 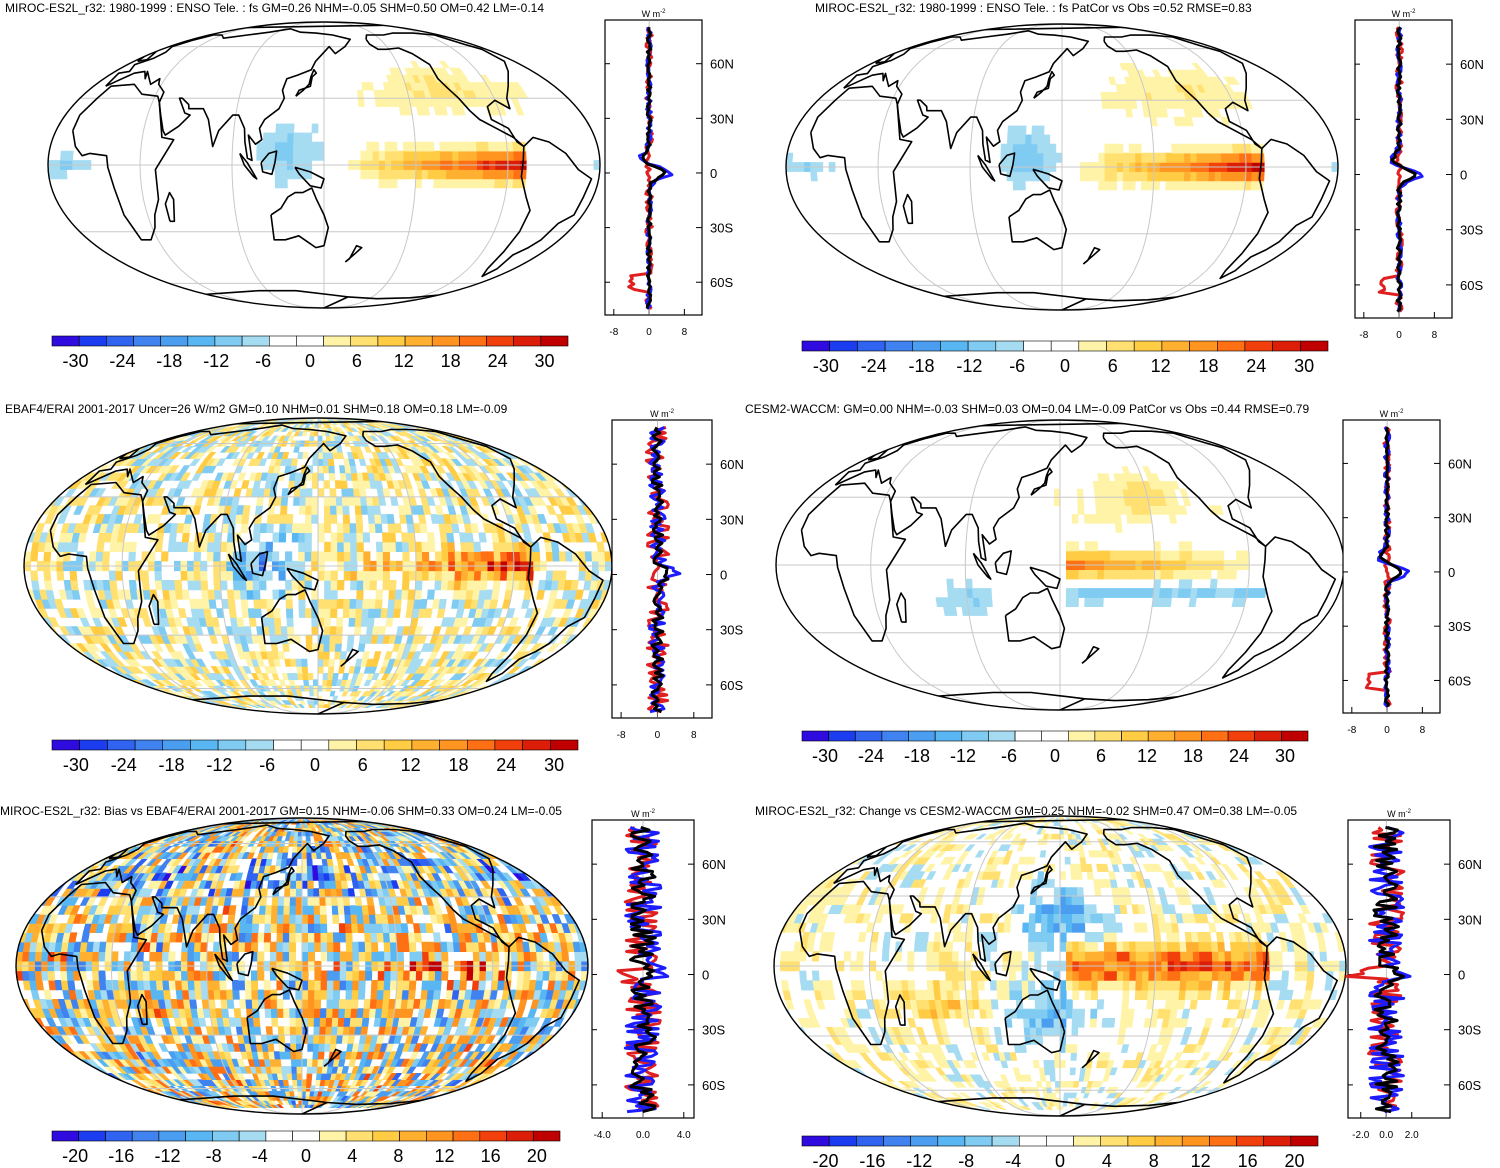 I want to click on x-tick-label: -8, so click(x=1363, y=335).